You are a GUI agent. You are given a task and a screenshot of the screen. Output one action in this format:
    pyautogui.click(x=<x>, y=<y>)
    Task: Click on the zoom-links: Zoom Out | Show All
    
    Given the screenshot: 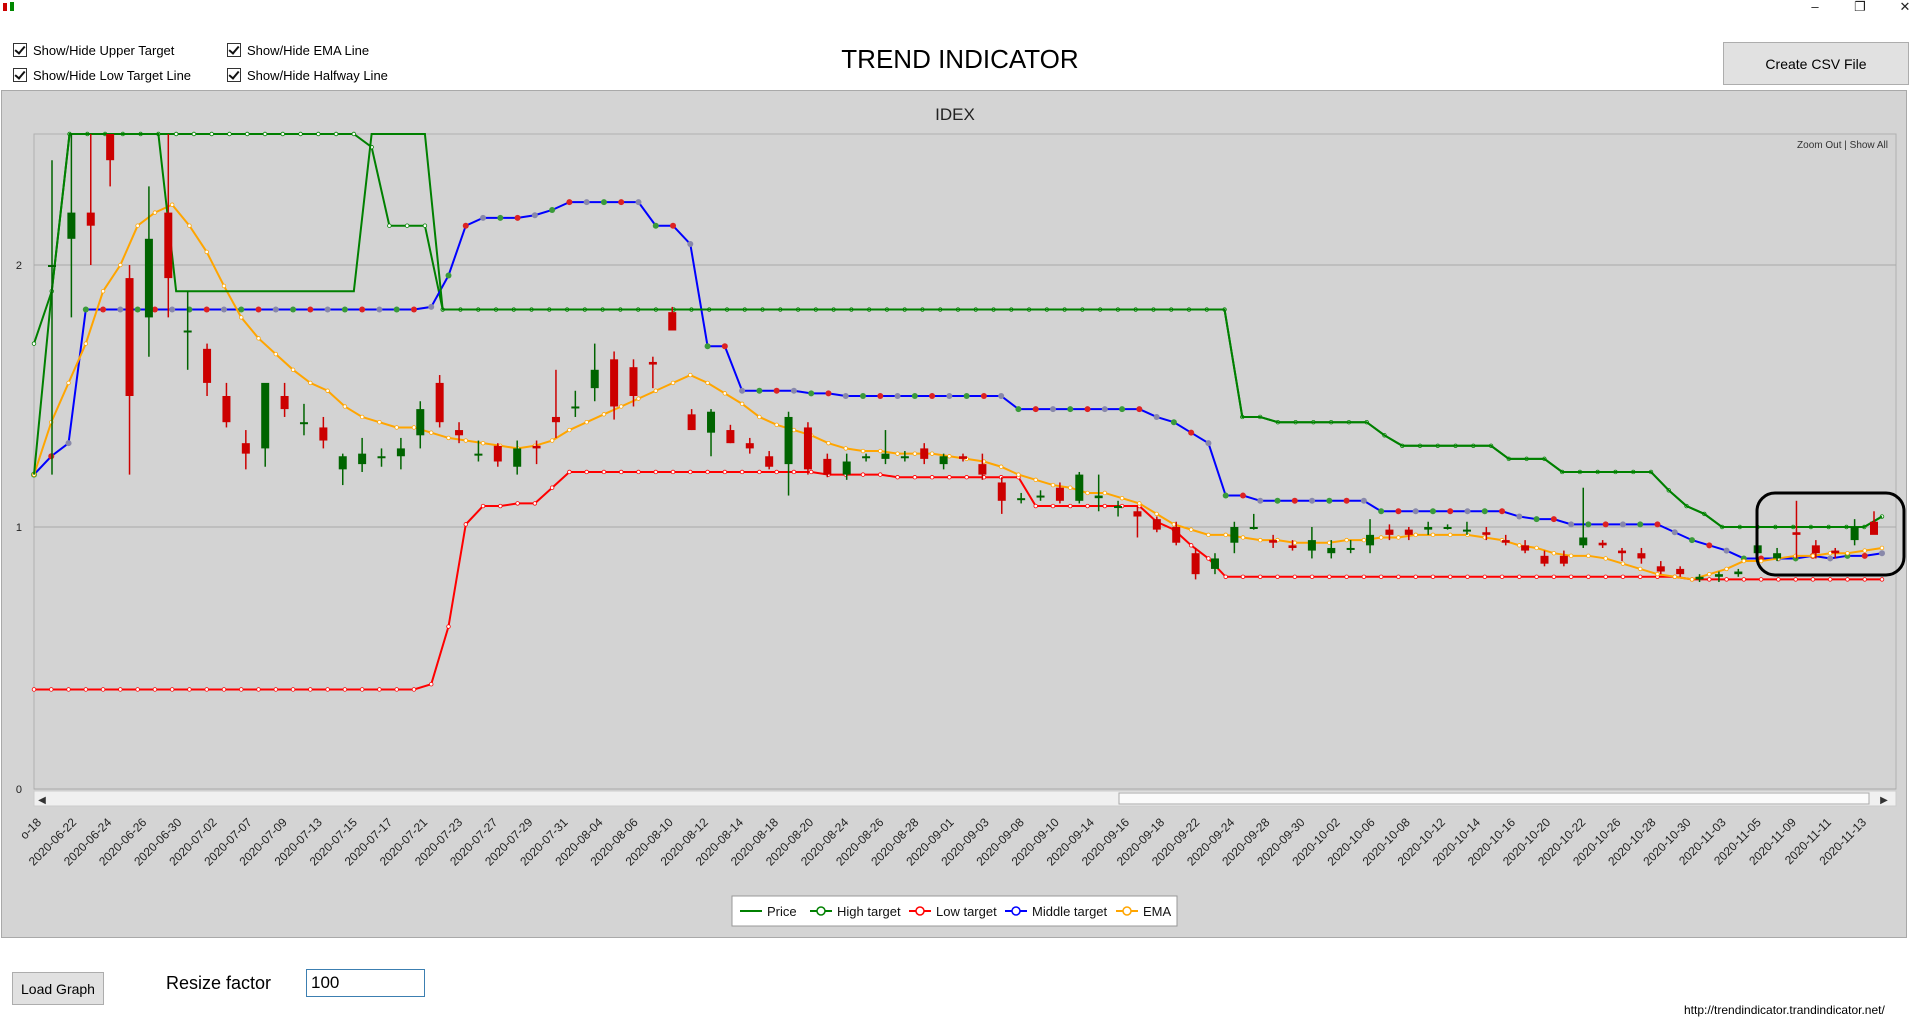 What is the action you would take?
    pyautogui.click(x=1842, y=145)
    